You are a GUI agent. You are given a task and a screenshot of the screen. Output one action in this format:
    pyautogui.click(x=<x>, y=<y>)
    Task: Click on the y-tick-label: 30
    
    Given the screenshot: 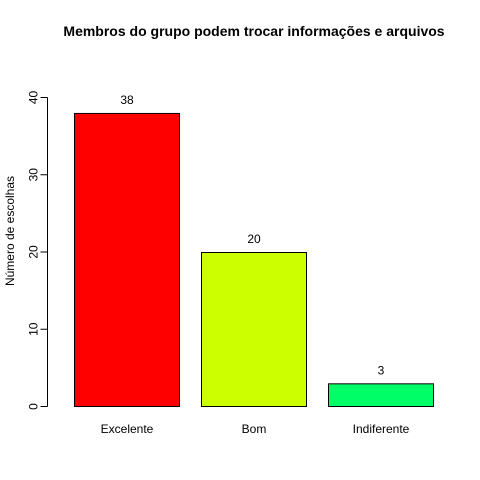 What is the action you would take?
    pyautogui.click(x=34, y=175)
    